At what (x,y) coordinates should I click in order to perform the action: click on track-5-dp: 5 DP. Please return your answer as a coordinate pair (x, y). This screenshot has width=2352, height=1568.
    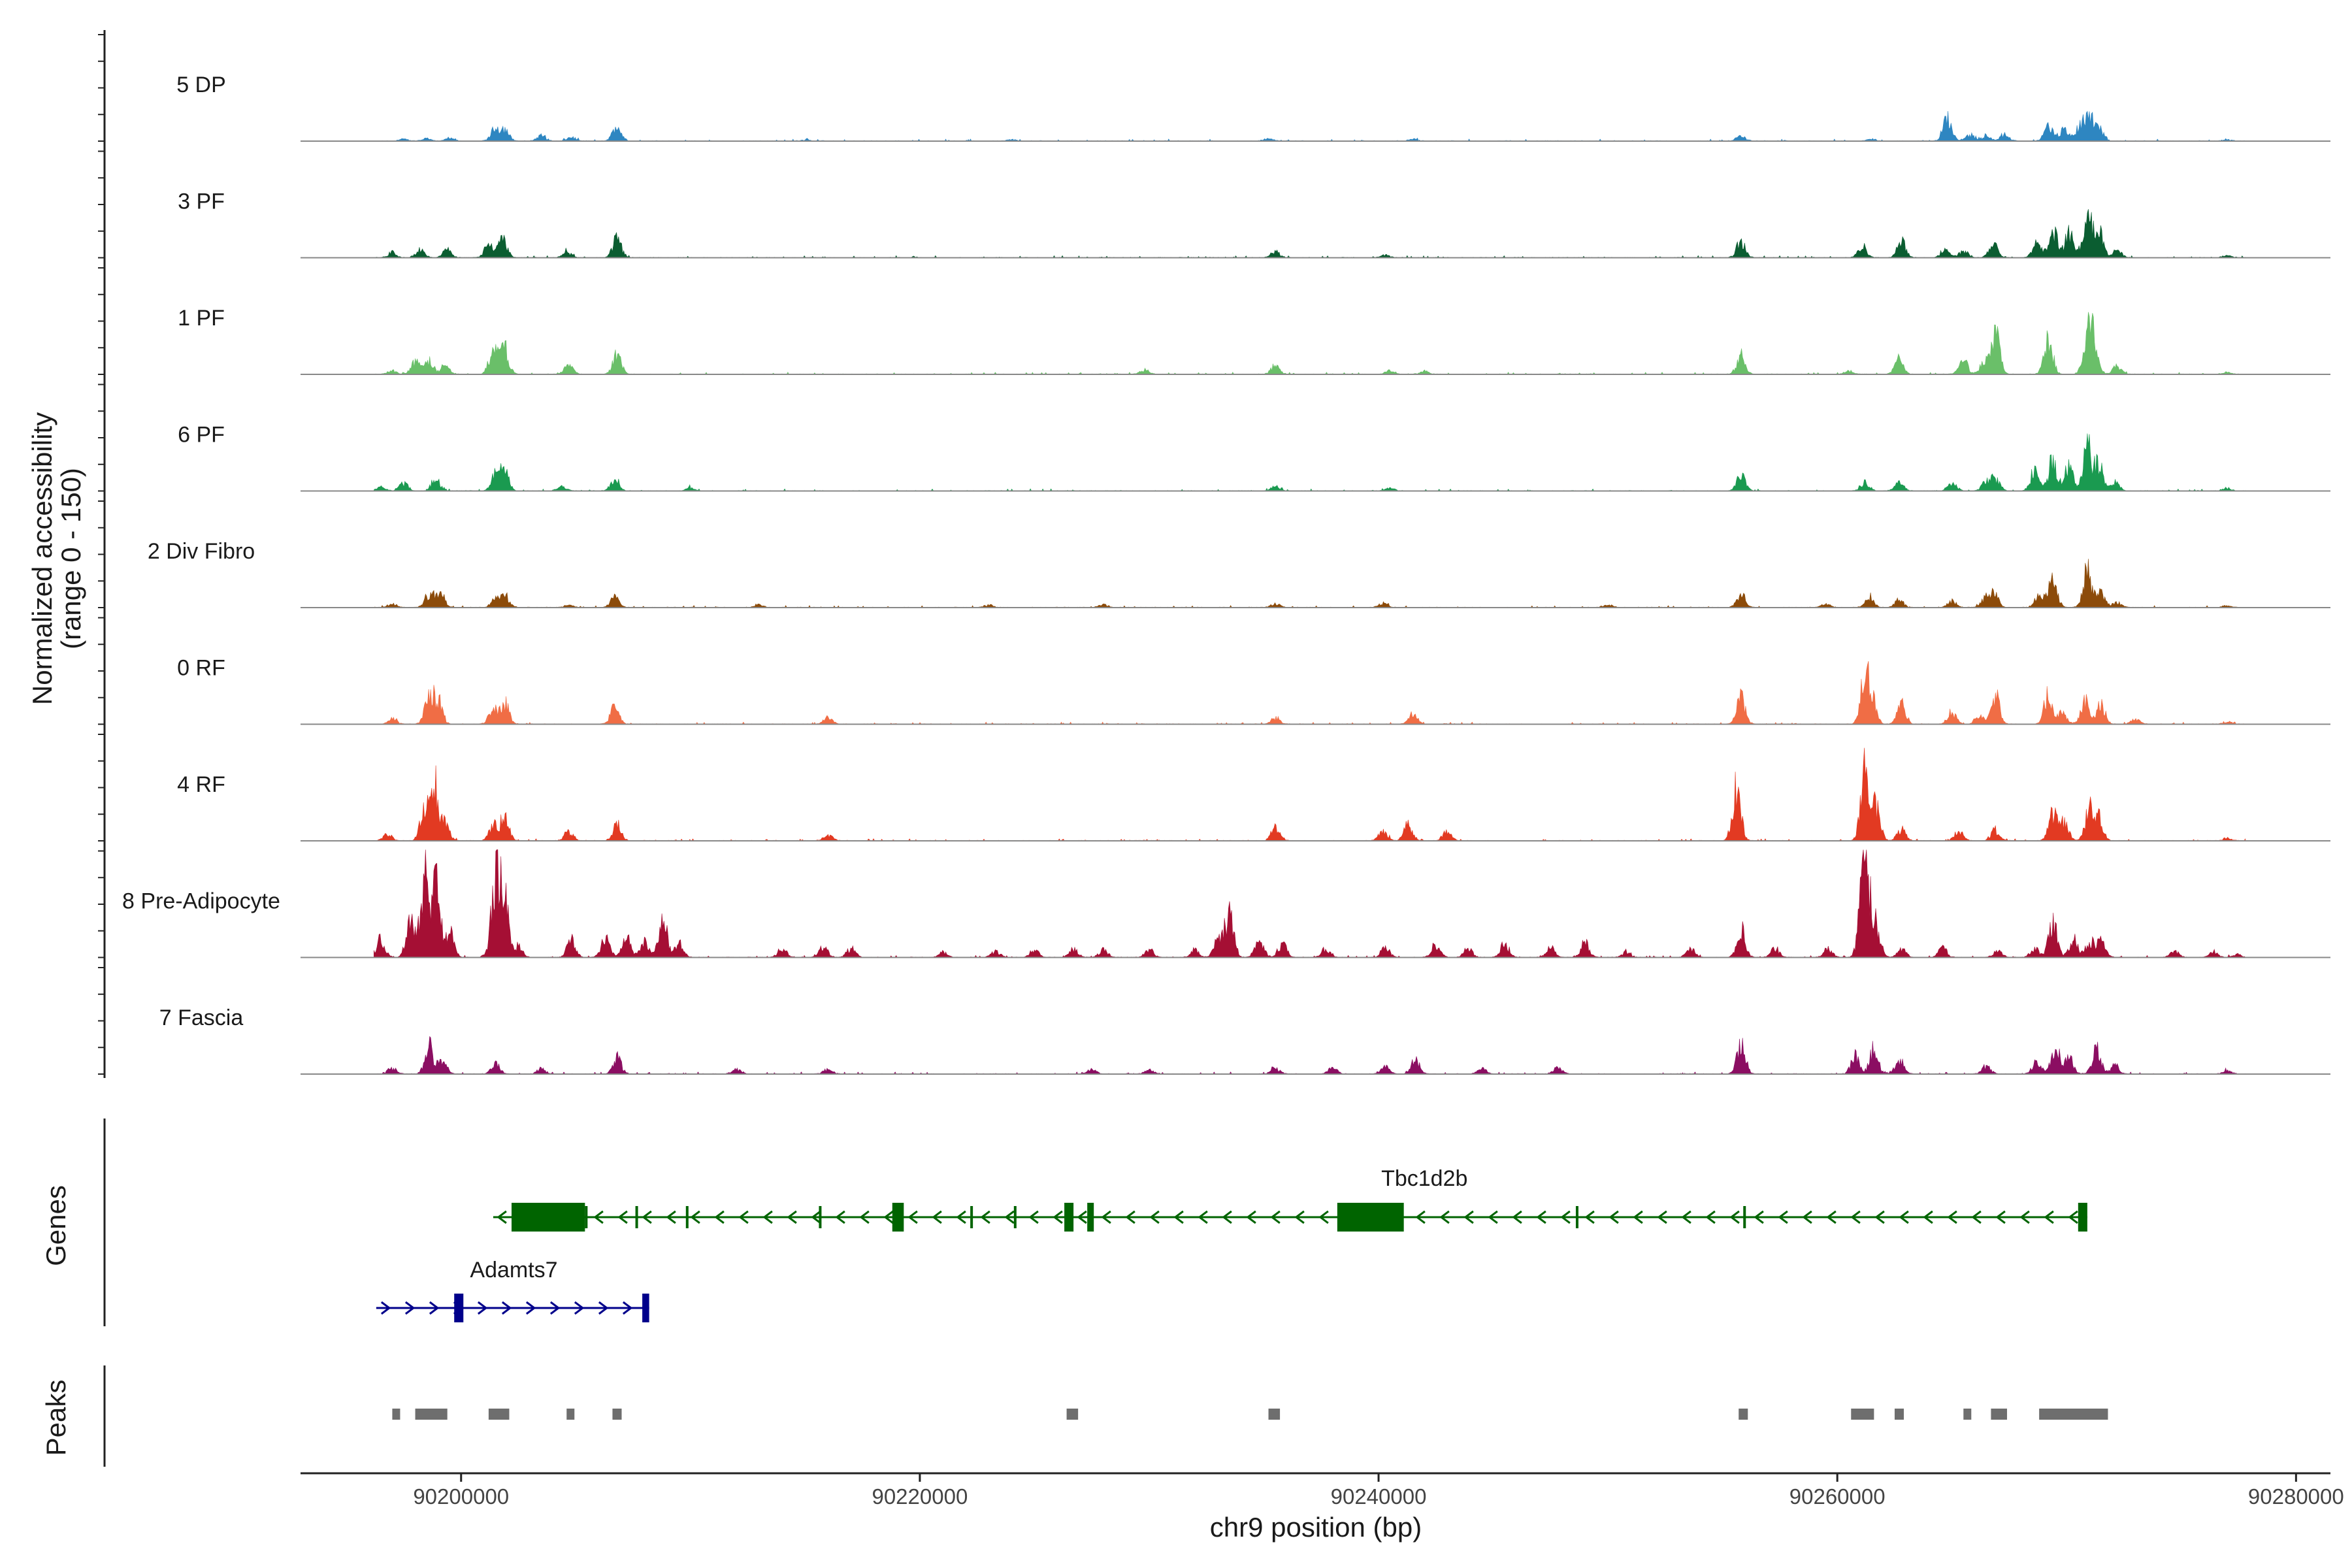
    Looking at the image, I should click on (1253, 107).